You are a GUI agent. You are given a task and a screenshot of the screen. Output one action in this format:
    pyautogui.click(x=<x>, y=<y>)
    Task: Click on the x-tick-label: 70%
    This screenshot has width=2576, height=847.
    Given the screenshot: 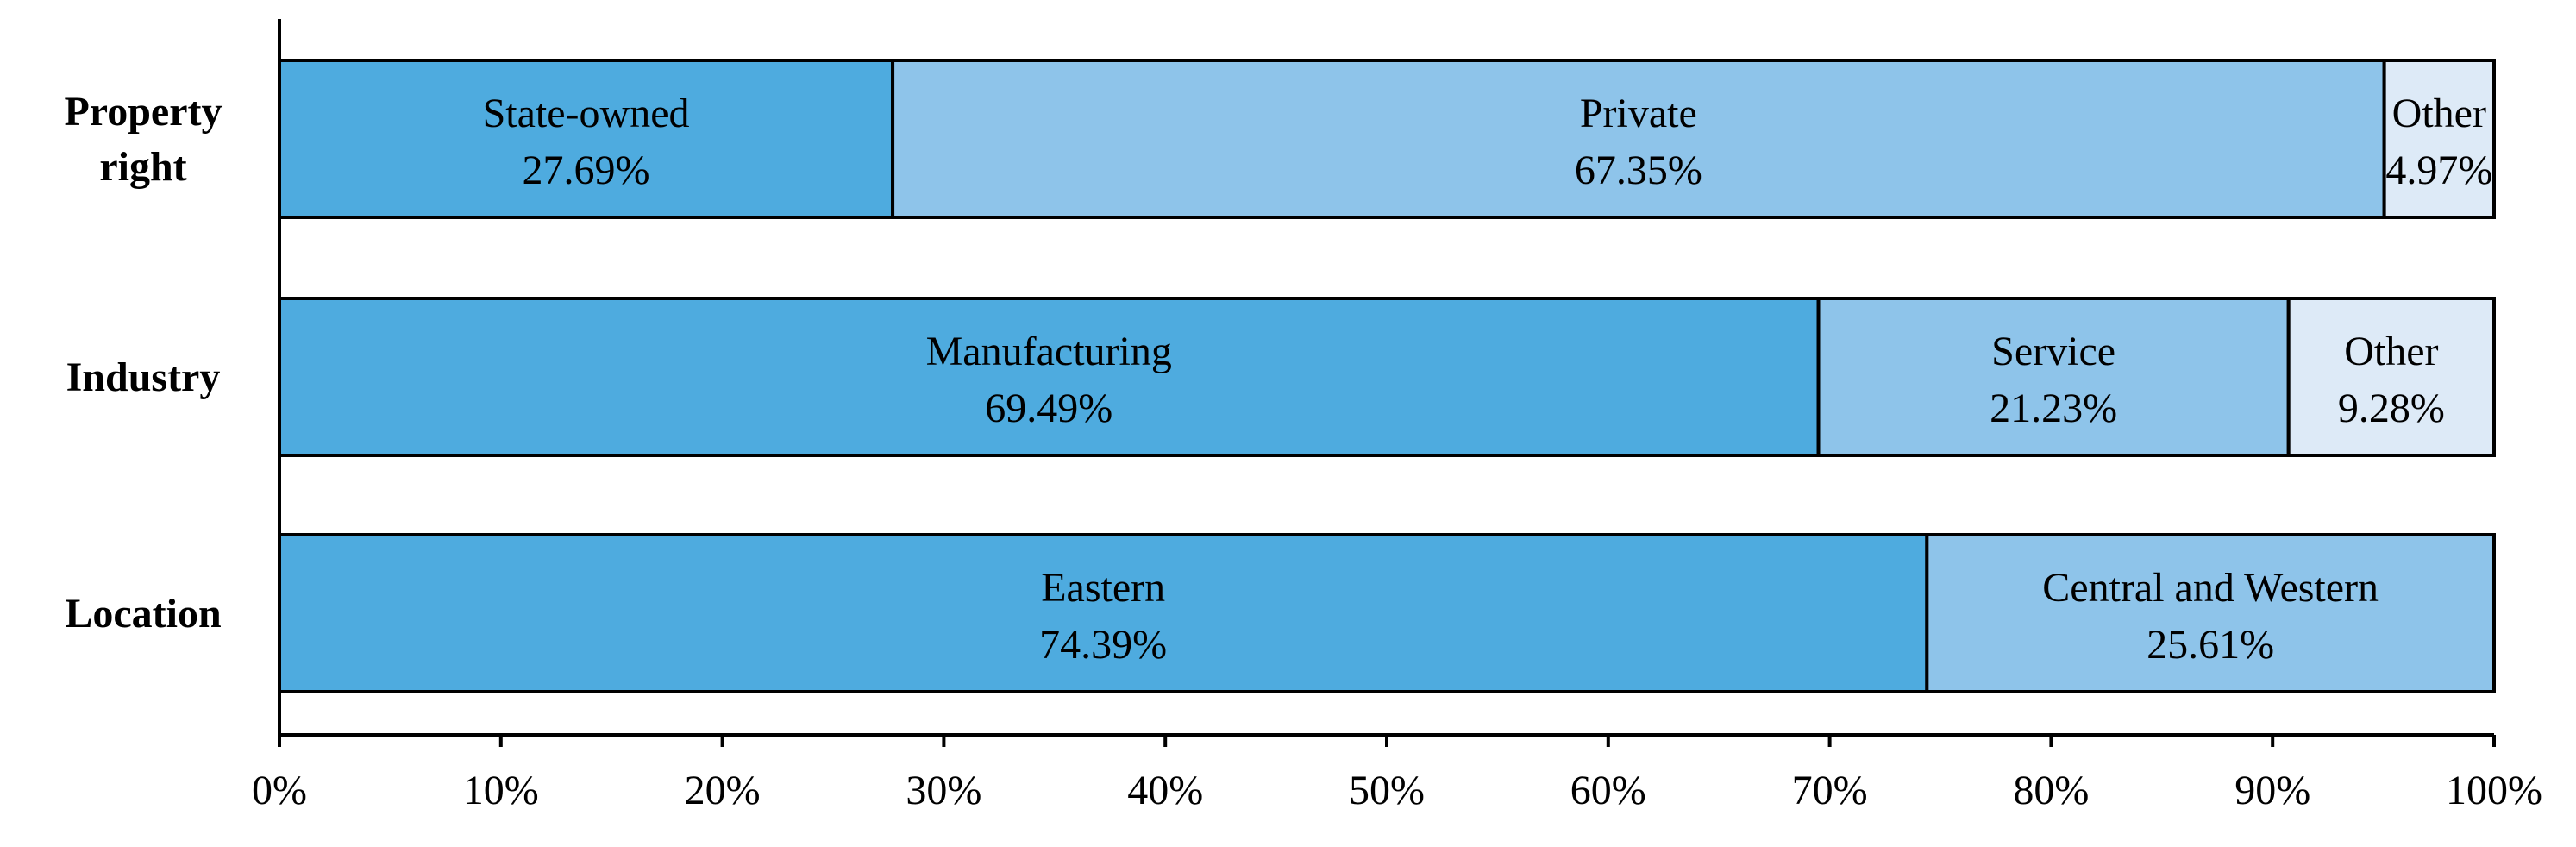 What is the action you would take?
    pyautogui.click(x=1830, y=790)
    